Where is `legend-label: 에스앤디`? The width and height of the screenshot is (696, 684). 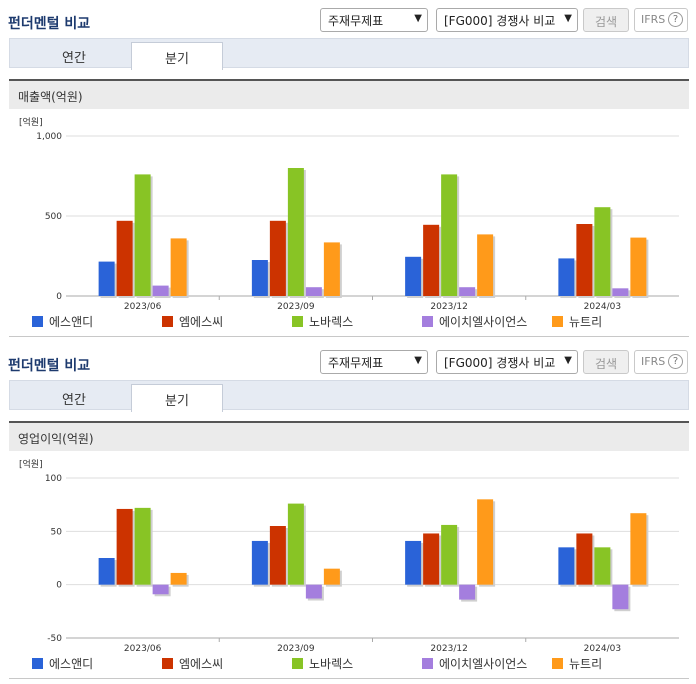 legend-label: 에스앤디 is located at coordinates (71, 664).